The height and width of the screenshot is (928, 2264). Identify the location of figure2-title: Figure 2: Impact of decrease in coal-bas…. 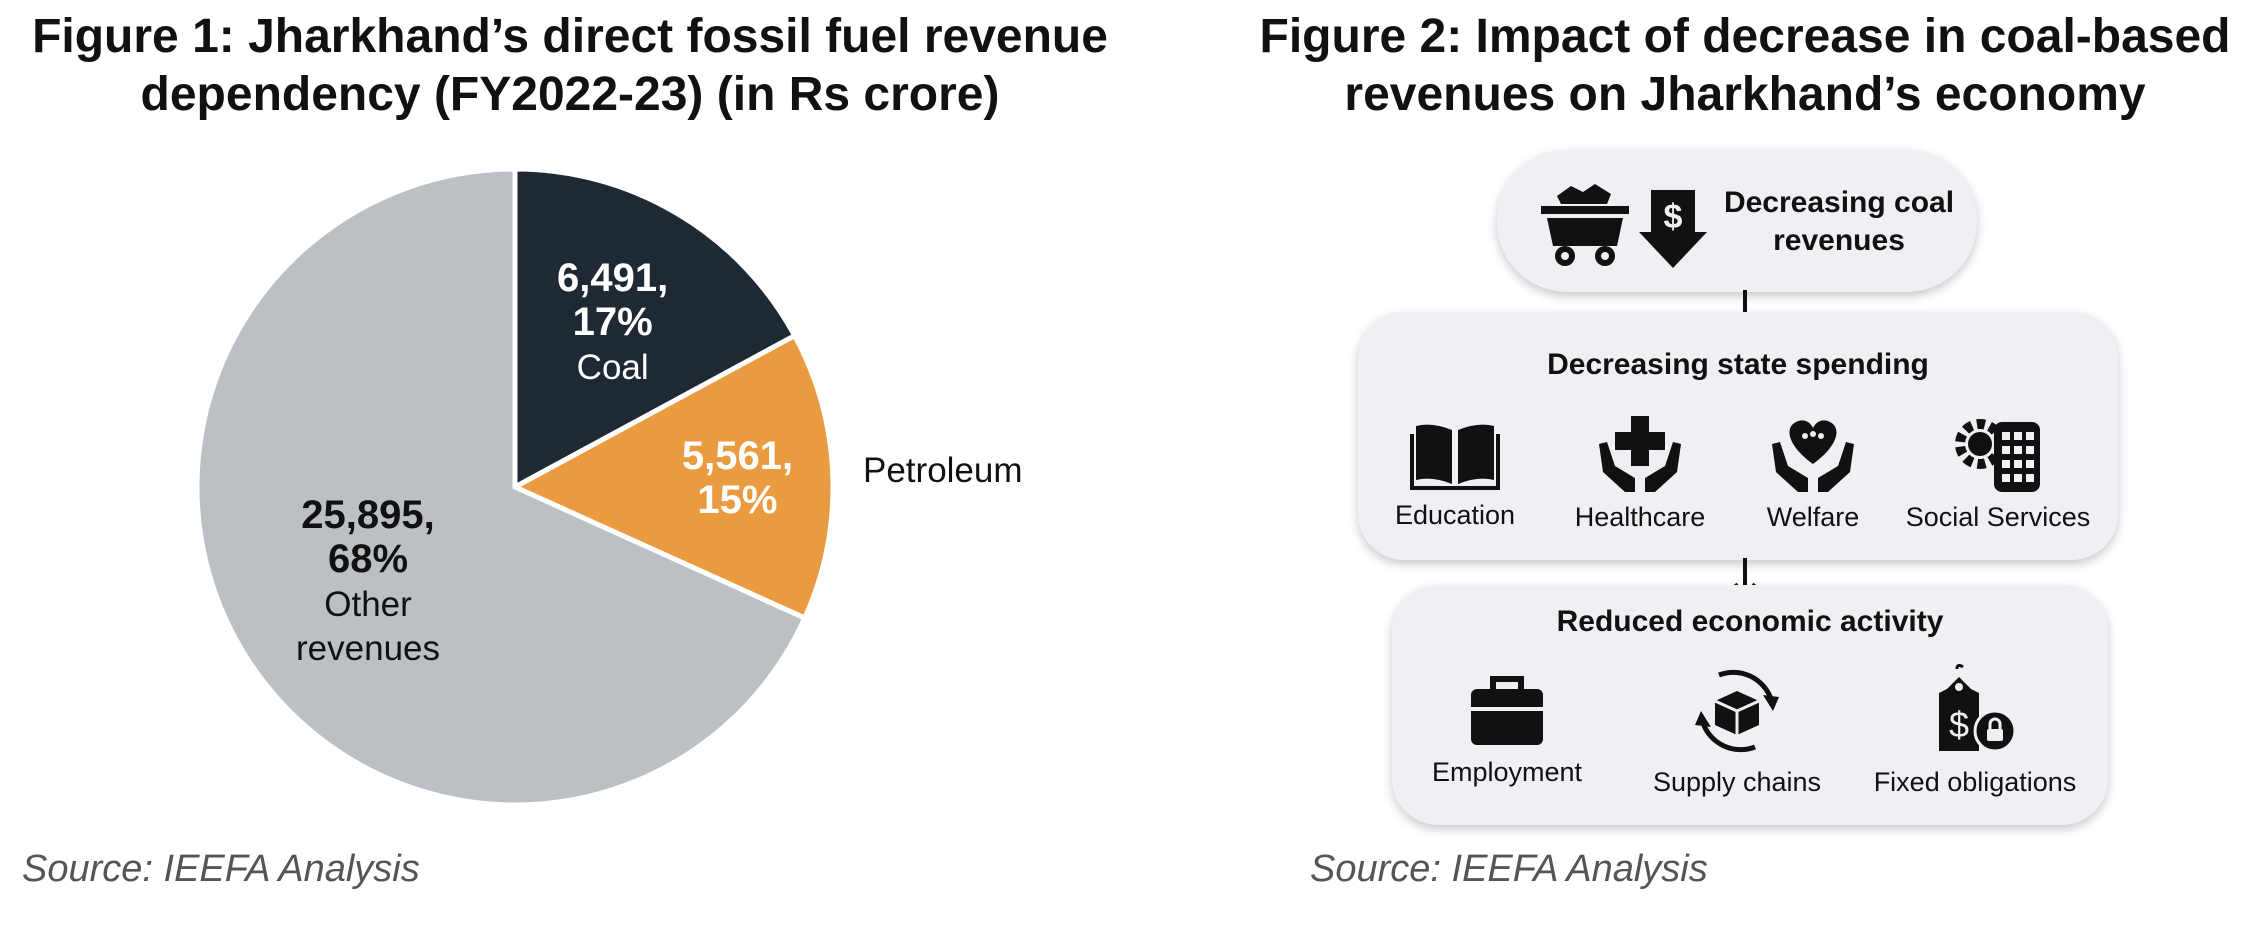
(1745, 66).